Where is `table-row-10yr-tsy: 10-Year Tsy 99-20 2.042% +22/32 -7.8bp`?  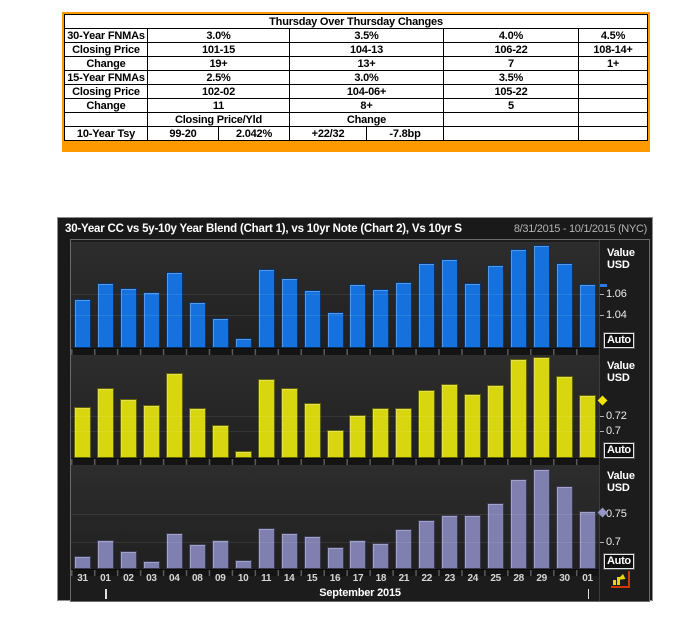 table-row-10yr-tsy: 10-Year Tsy 99-20 2.042% +22/32 -7.8bp is located at coordinates (356, 133).